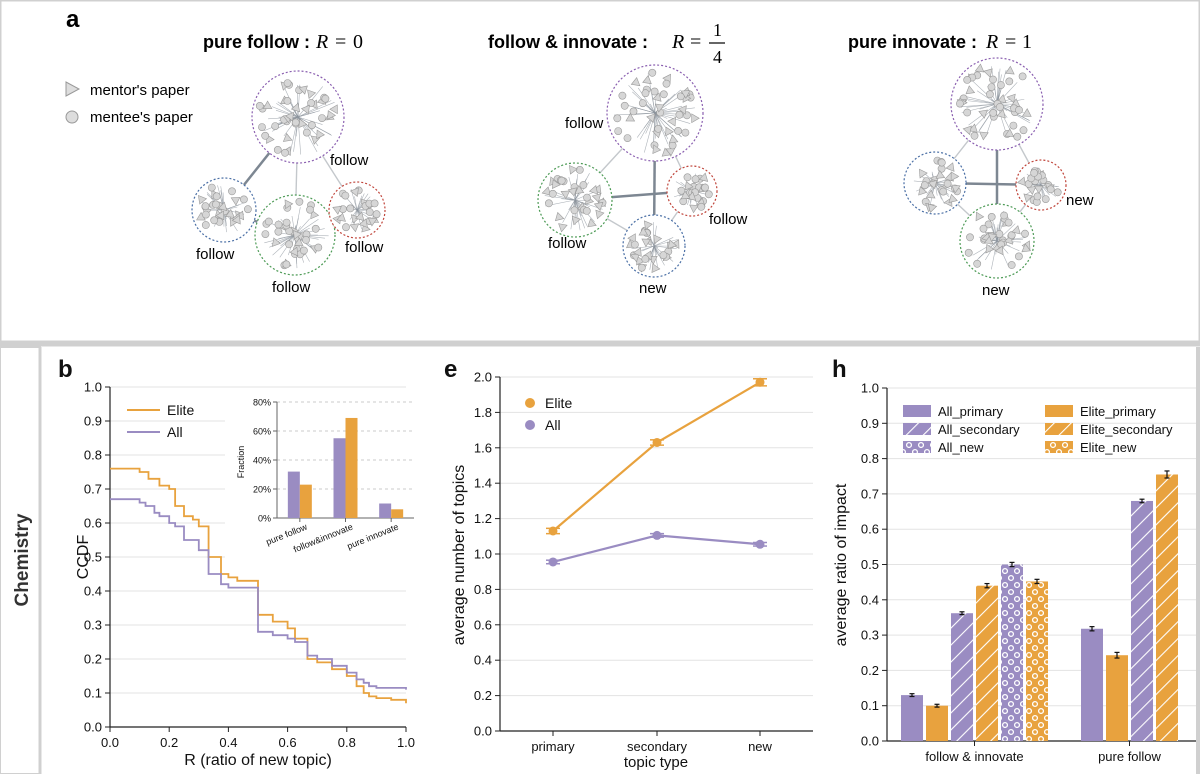  What do you see at coordinates (483, 518) in the screenshot?
I see `y-tick-label: 1.2` at bounding box center [483, 518].